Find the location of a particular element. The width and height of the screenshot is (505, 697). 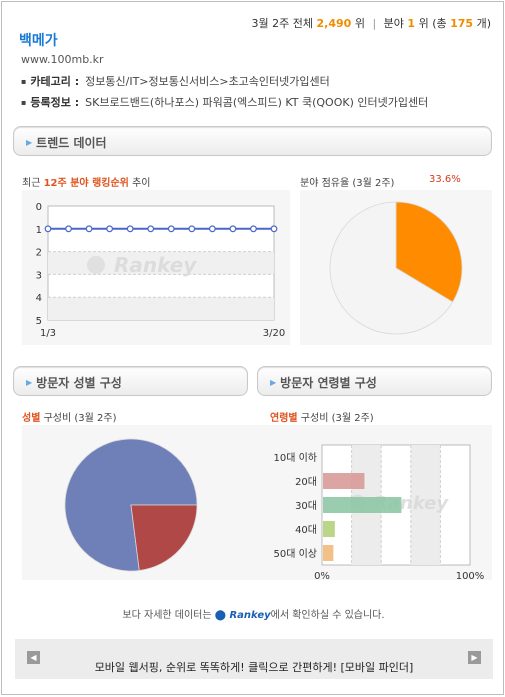

share-pct: 33.6% is located at coordinates (445, 179).